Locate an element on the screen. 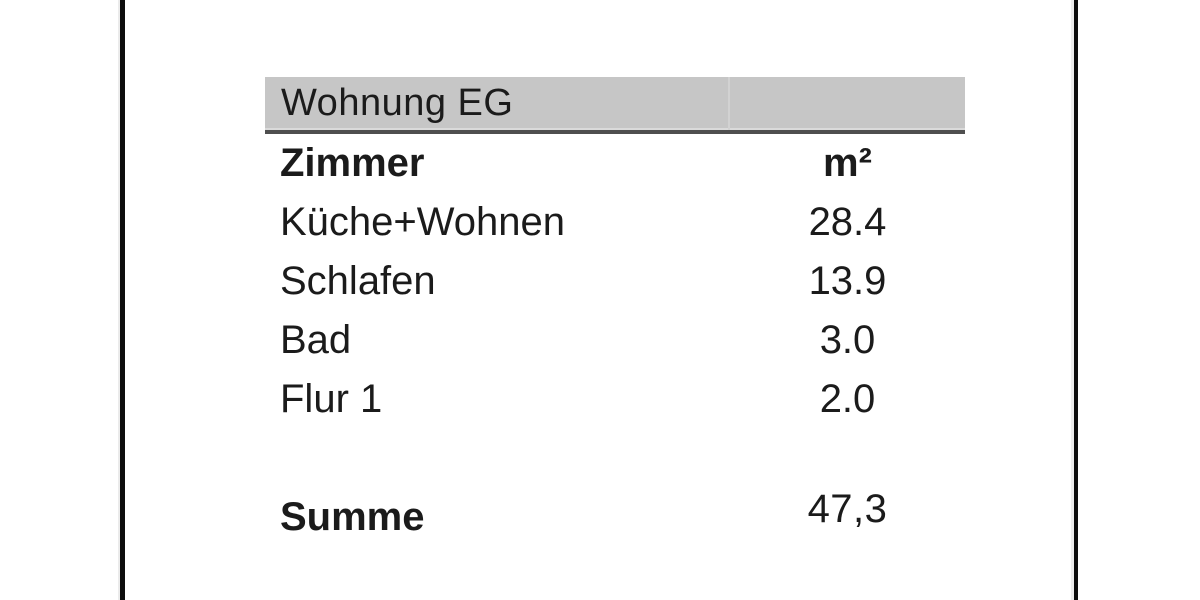  table-title-bar: Wohnung EG is located at coordinates (615, 105).